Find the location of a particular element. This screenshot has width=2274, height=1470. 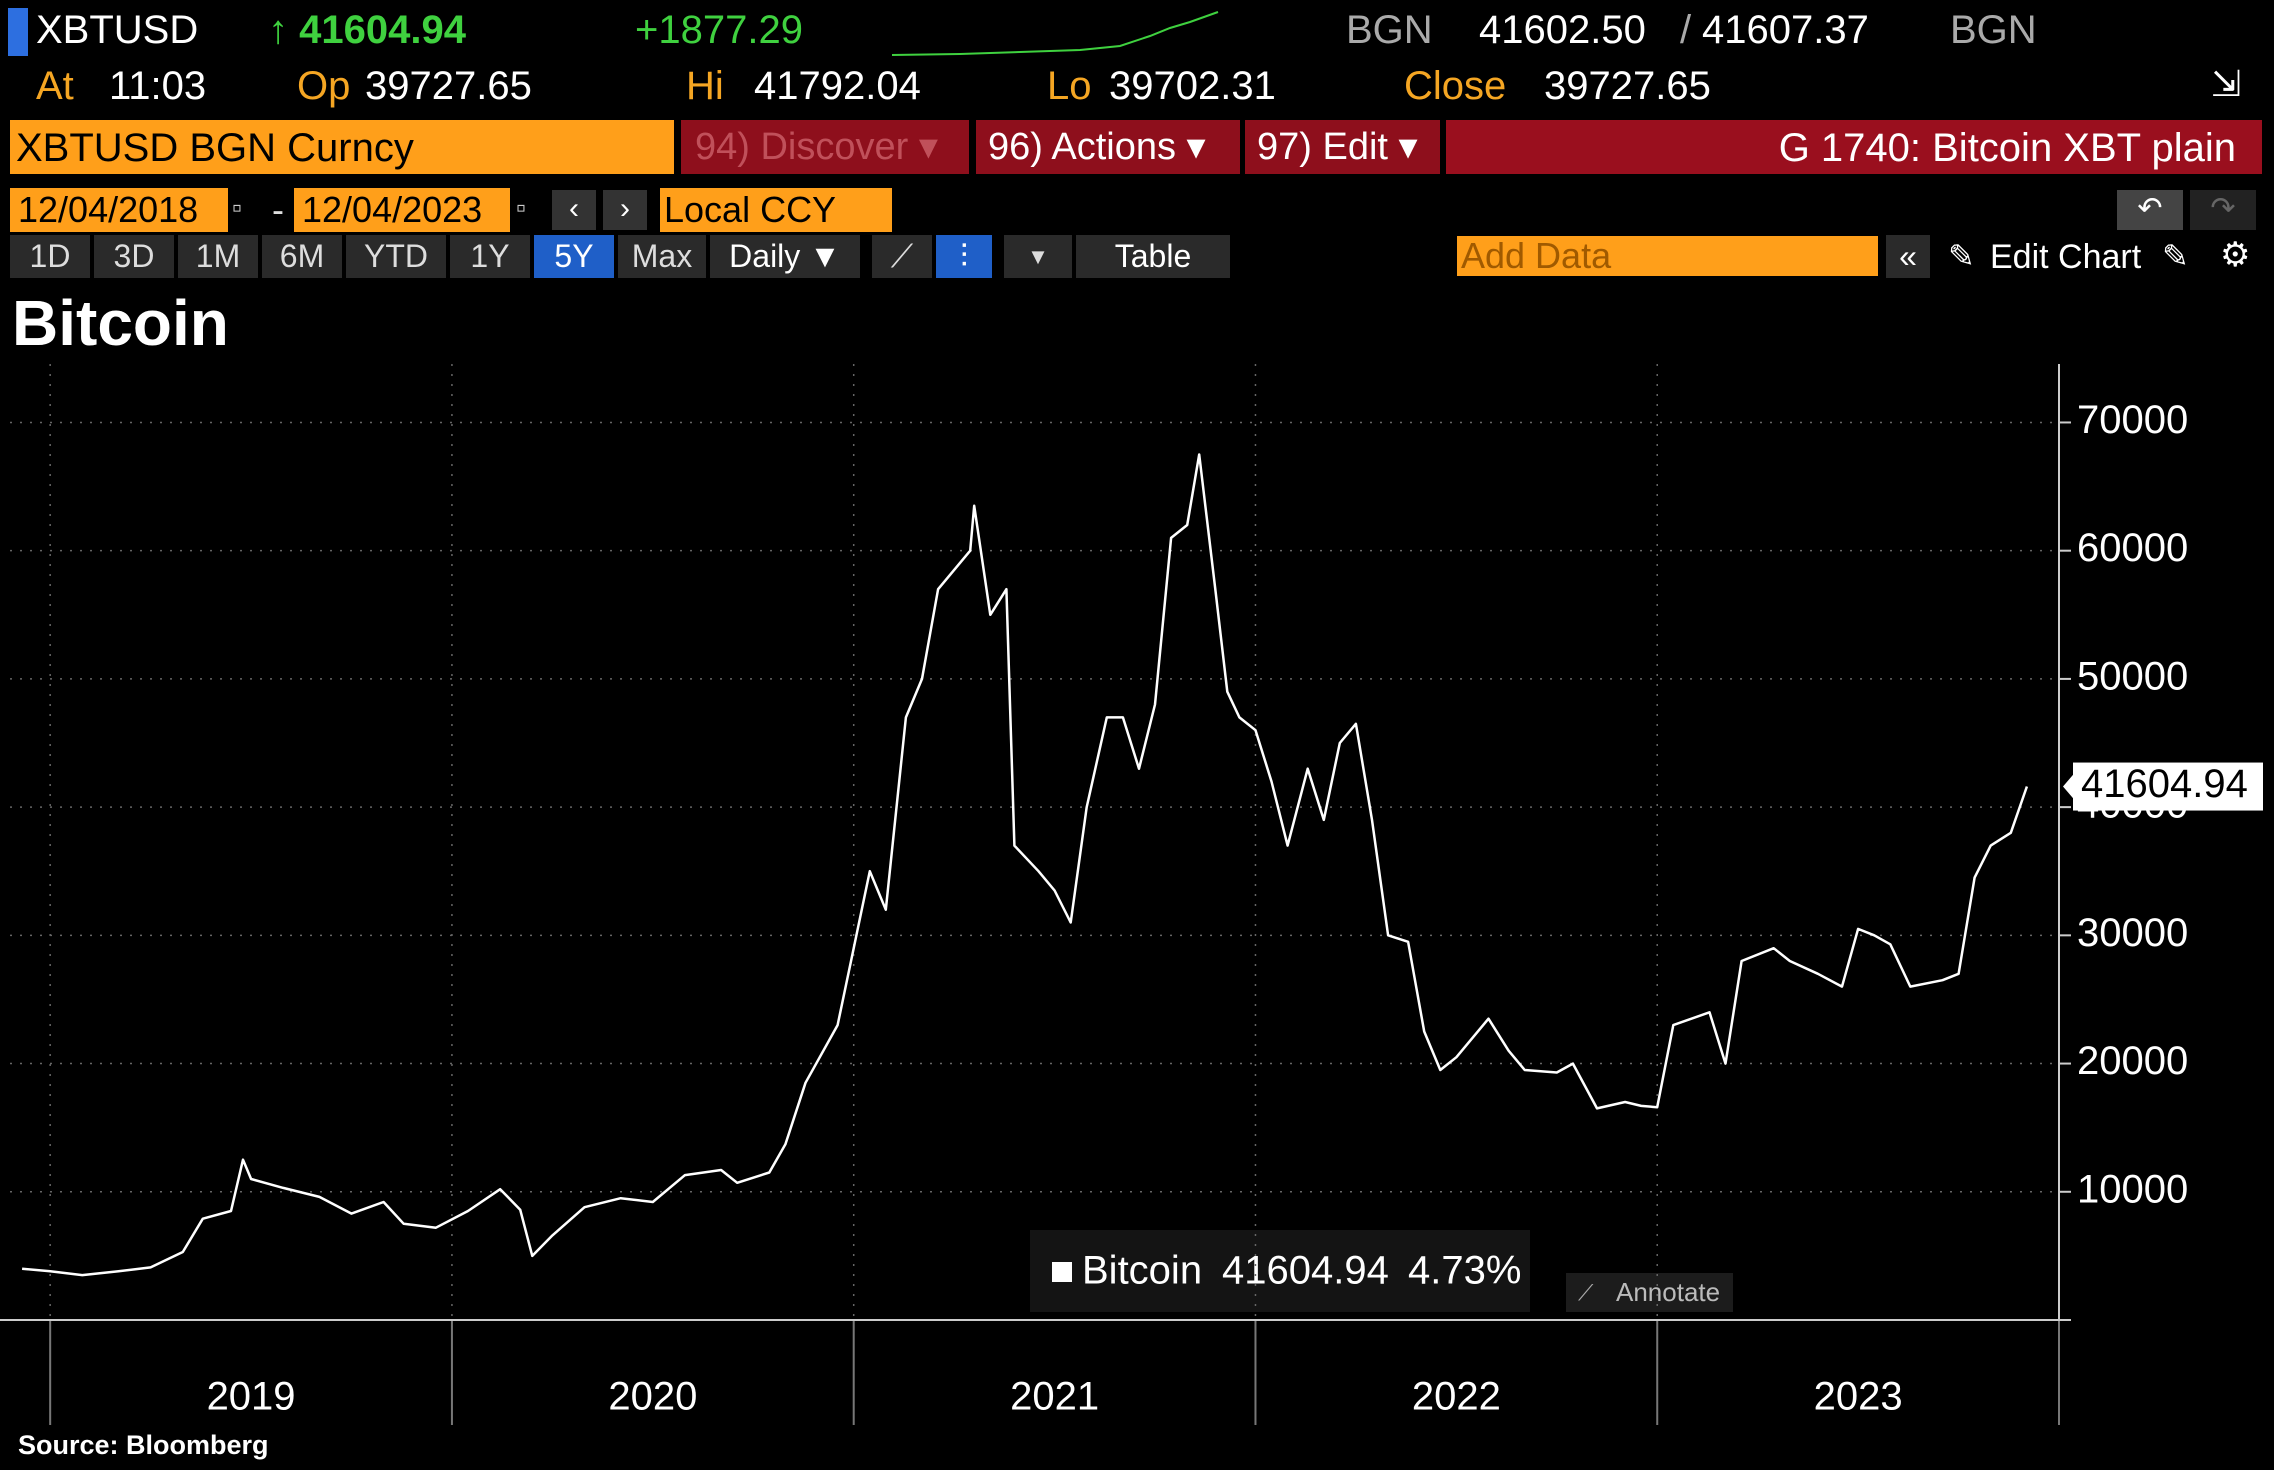

range-button: 1M is located at coordinates (218, 256).